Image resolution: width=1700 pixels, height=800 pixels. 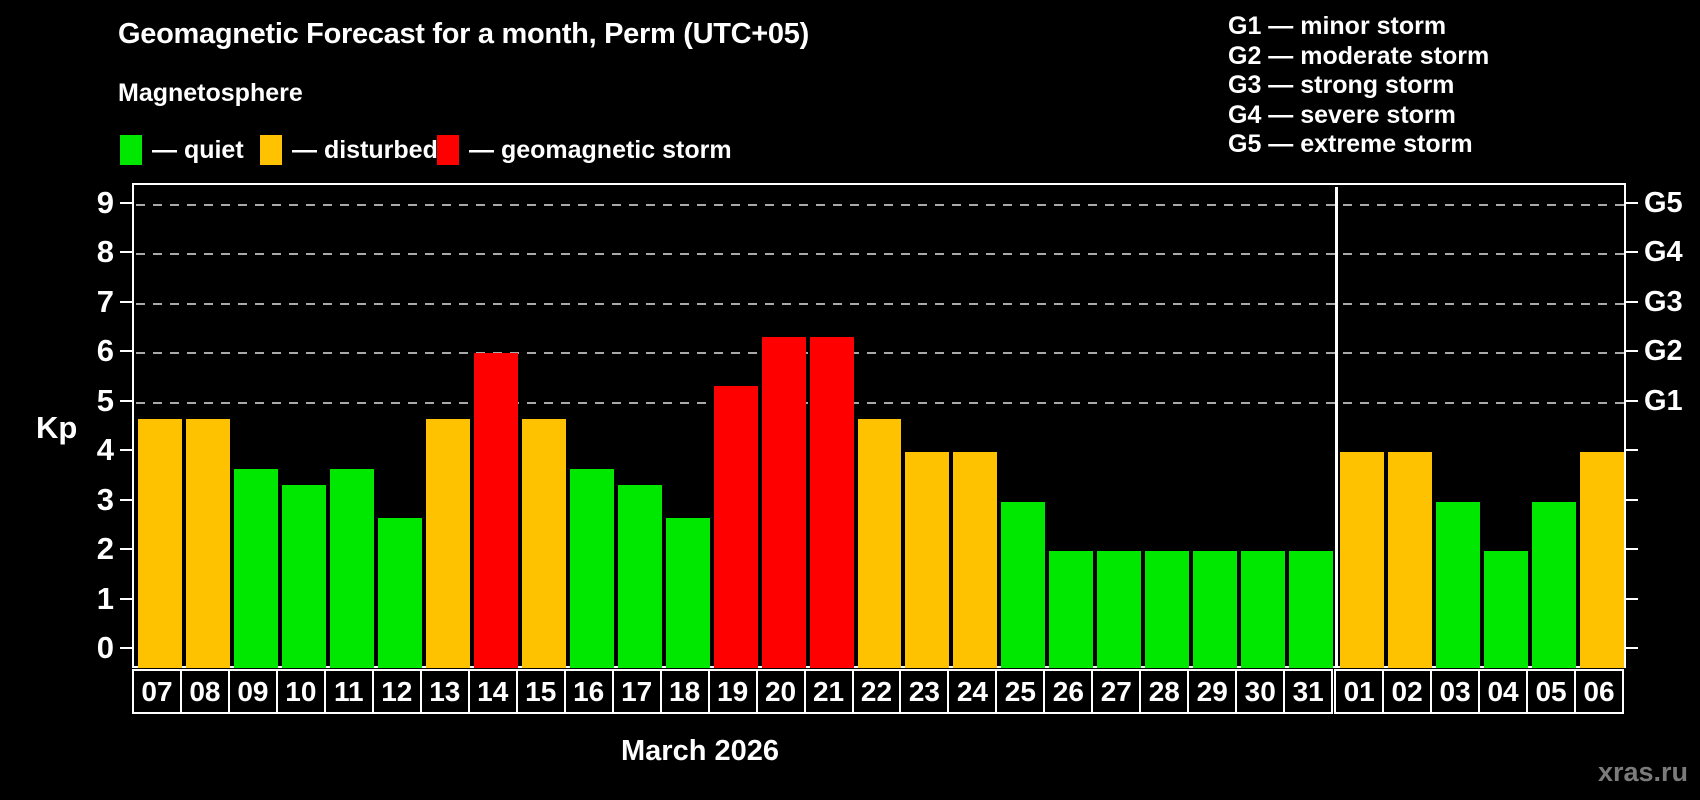 I want to click on g-scale-tick-label: G3, so click(x=1663, y=301).